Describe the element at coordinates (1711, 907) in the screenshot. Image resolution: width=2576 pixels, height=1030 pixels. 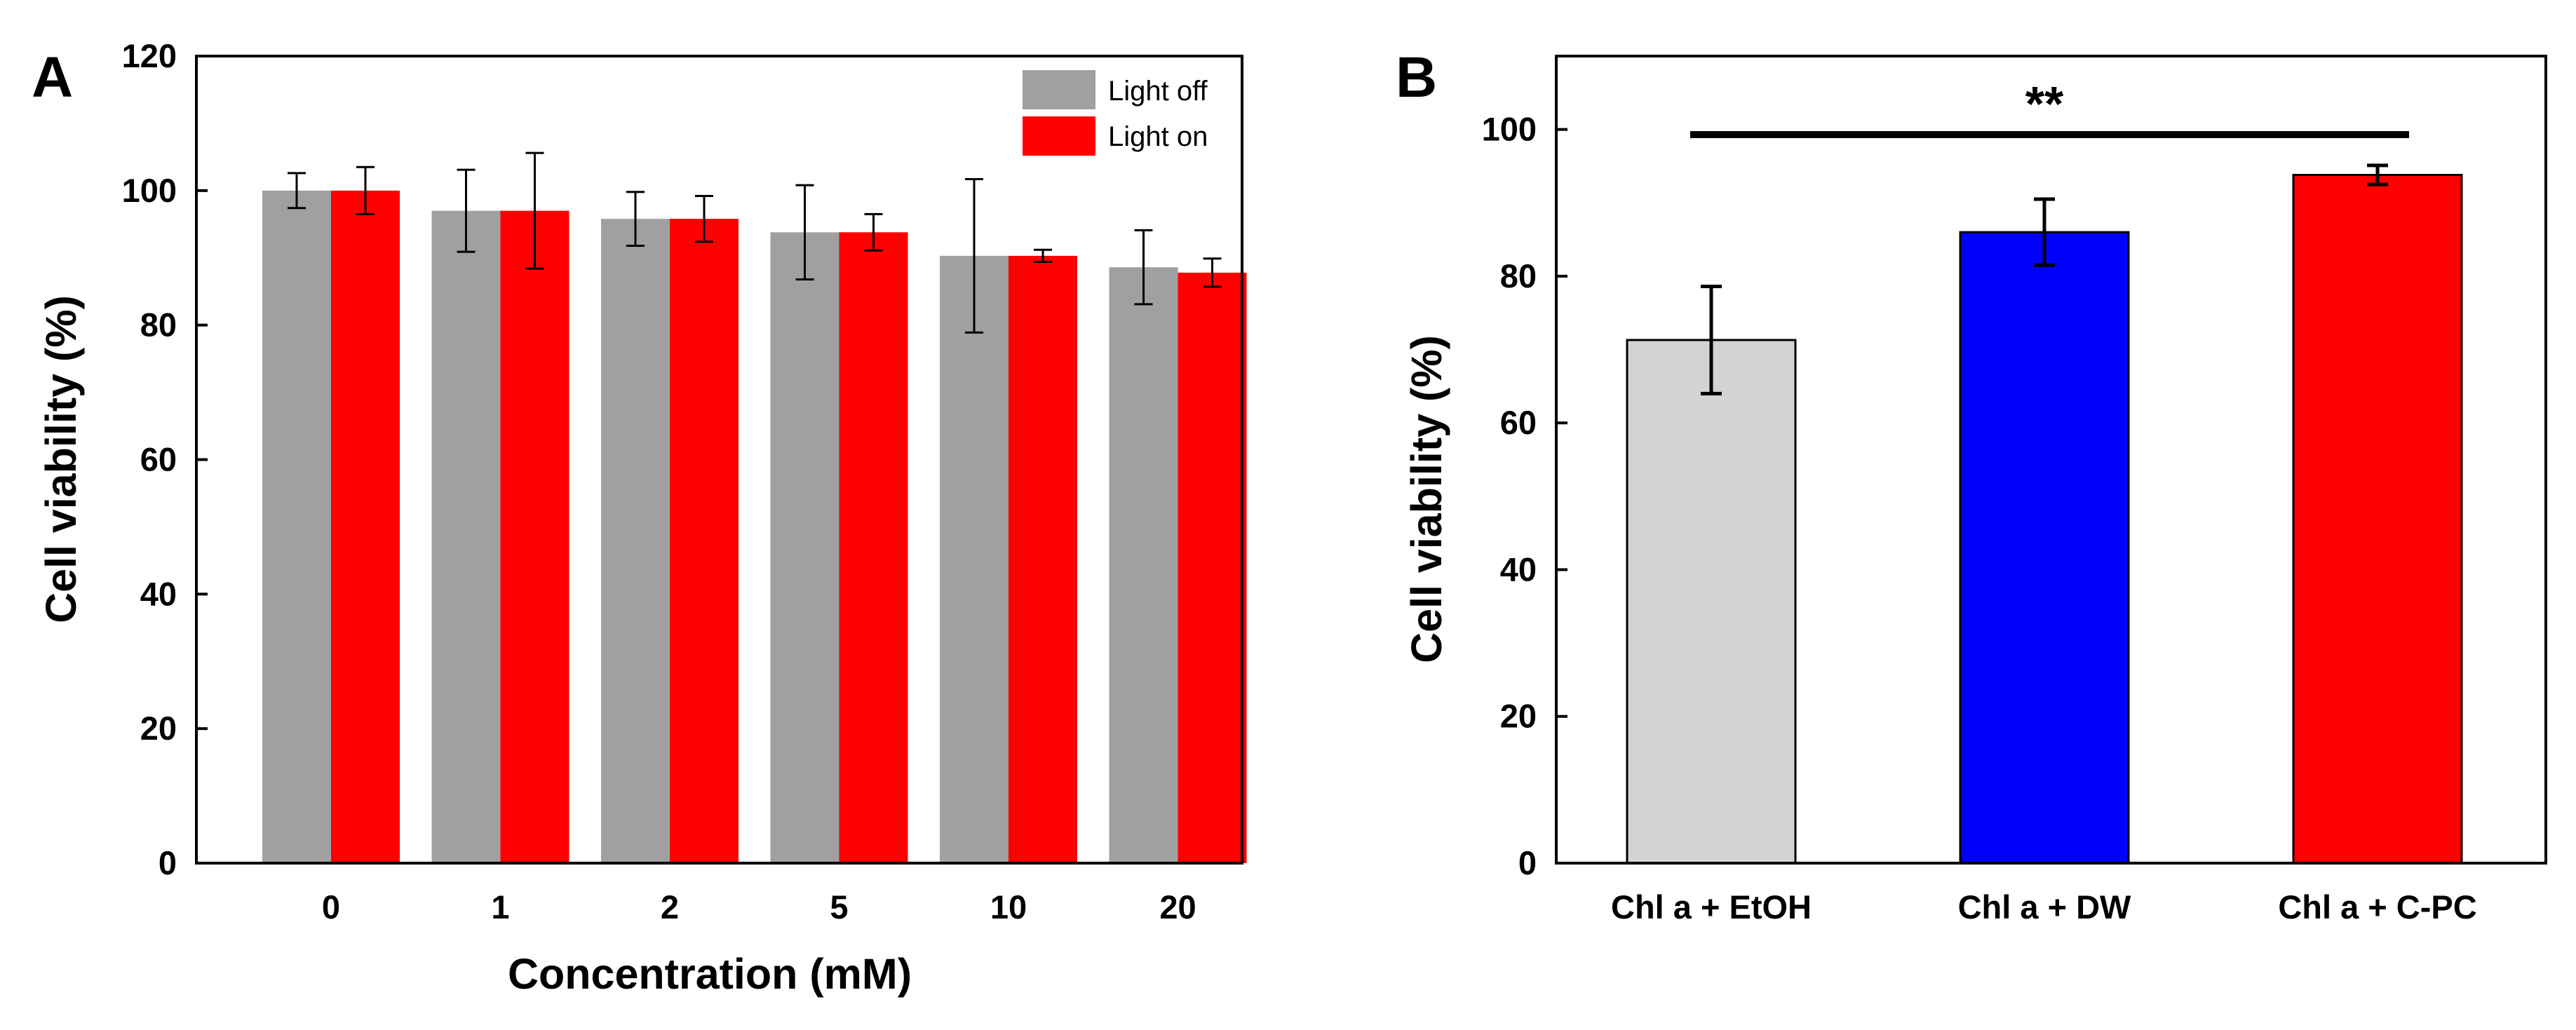
I see `panel-b-x-tick-label: Chl a + EtOH` at that location.